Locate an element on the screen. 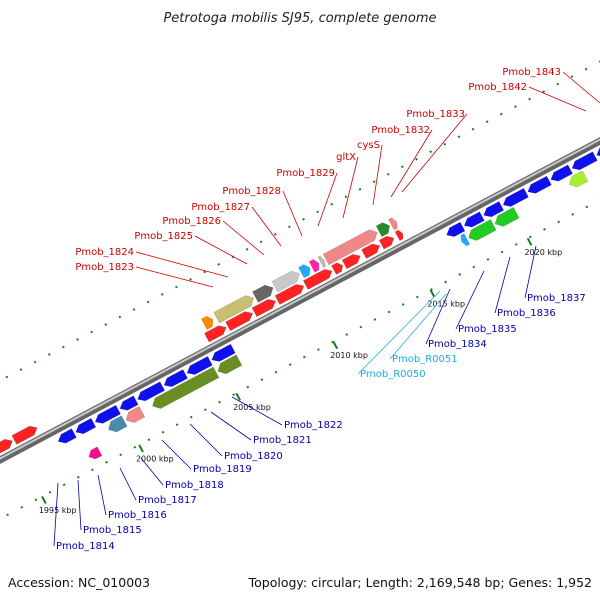 The height and width of the screenshot is (600, 600). bottom-gene-label: Pmob_1836 is located at coordinates (526, 313).